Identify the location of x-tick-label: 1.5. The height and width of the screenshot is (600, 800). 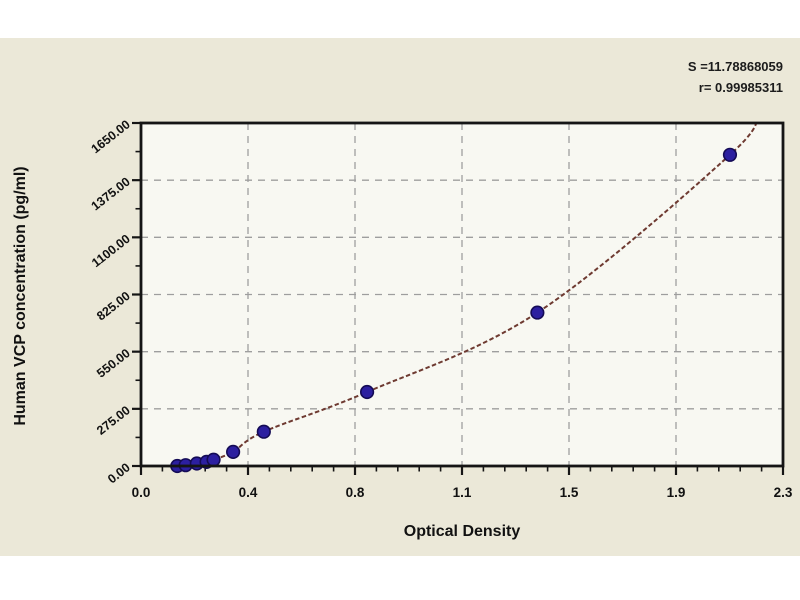
(569, 492).